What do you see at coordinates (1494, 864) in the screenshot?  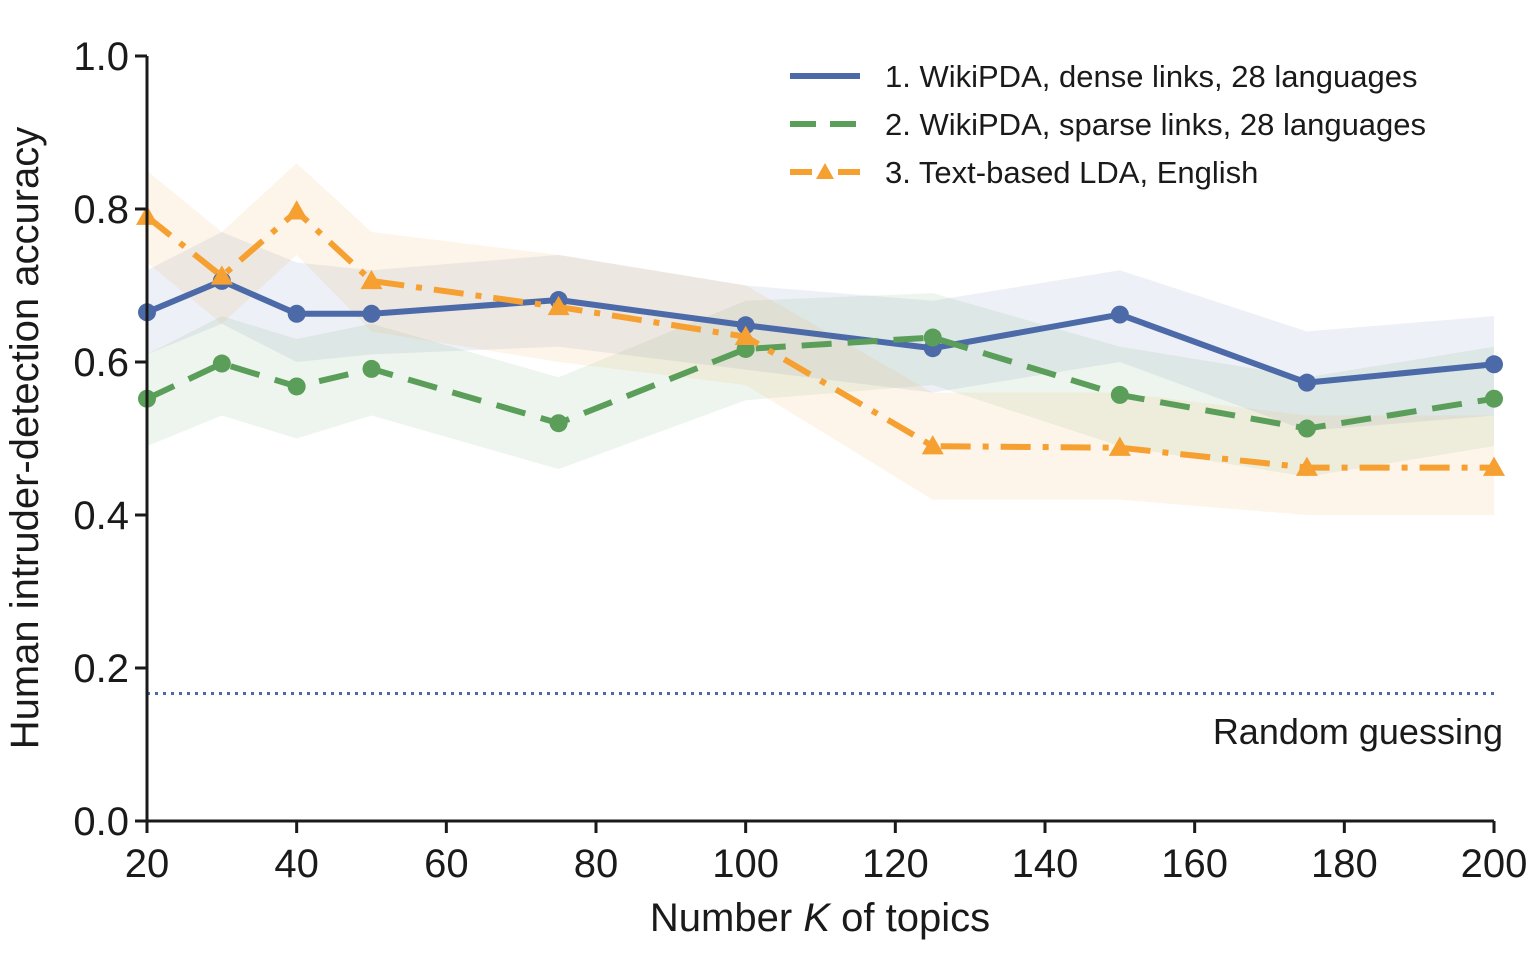 I see `x-tick-label: 200` at bounding box center [1494, 864].